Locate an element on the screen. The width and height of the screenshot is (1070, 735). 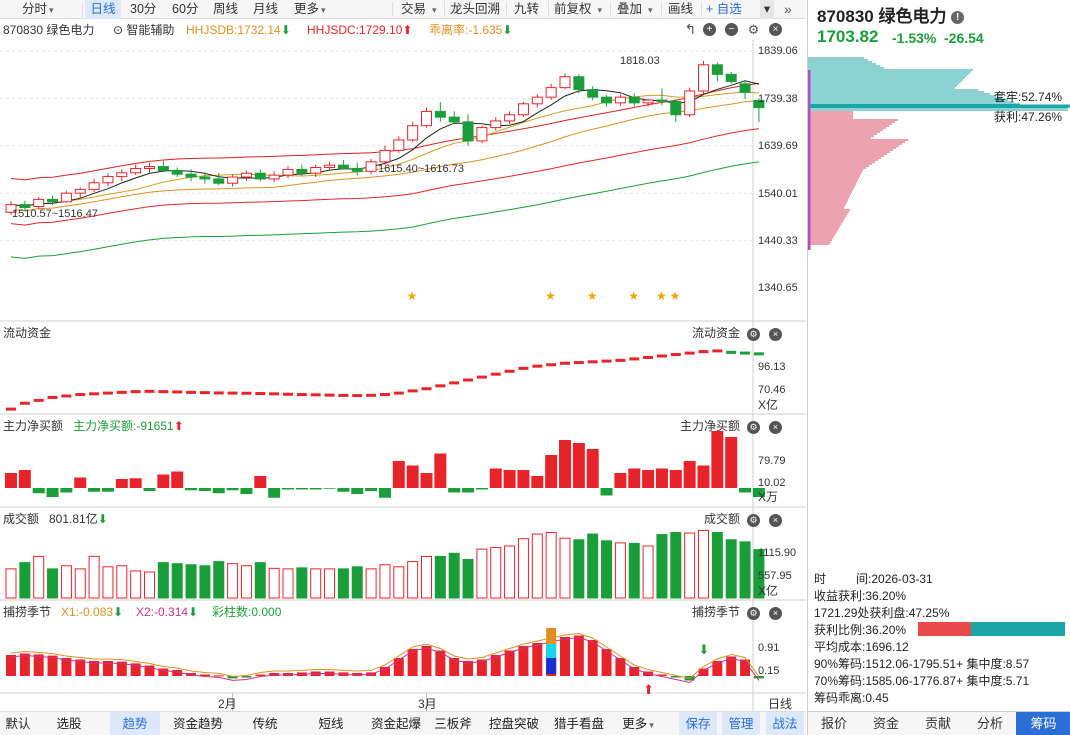
tab-60min: 60分 is located at coordinates (185, 9).